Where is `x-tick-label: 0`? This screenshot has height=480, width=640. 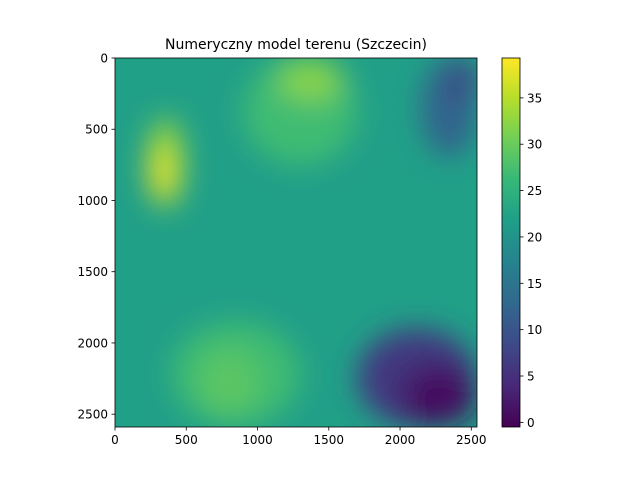 x-tick-label: 0 is located at coordinates (115, 440).